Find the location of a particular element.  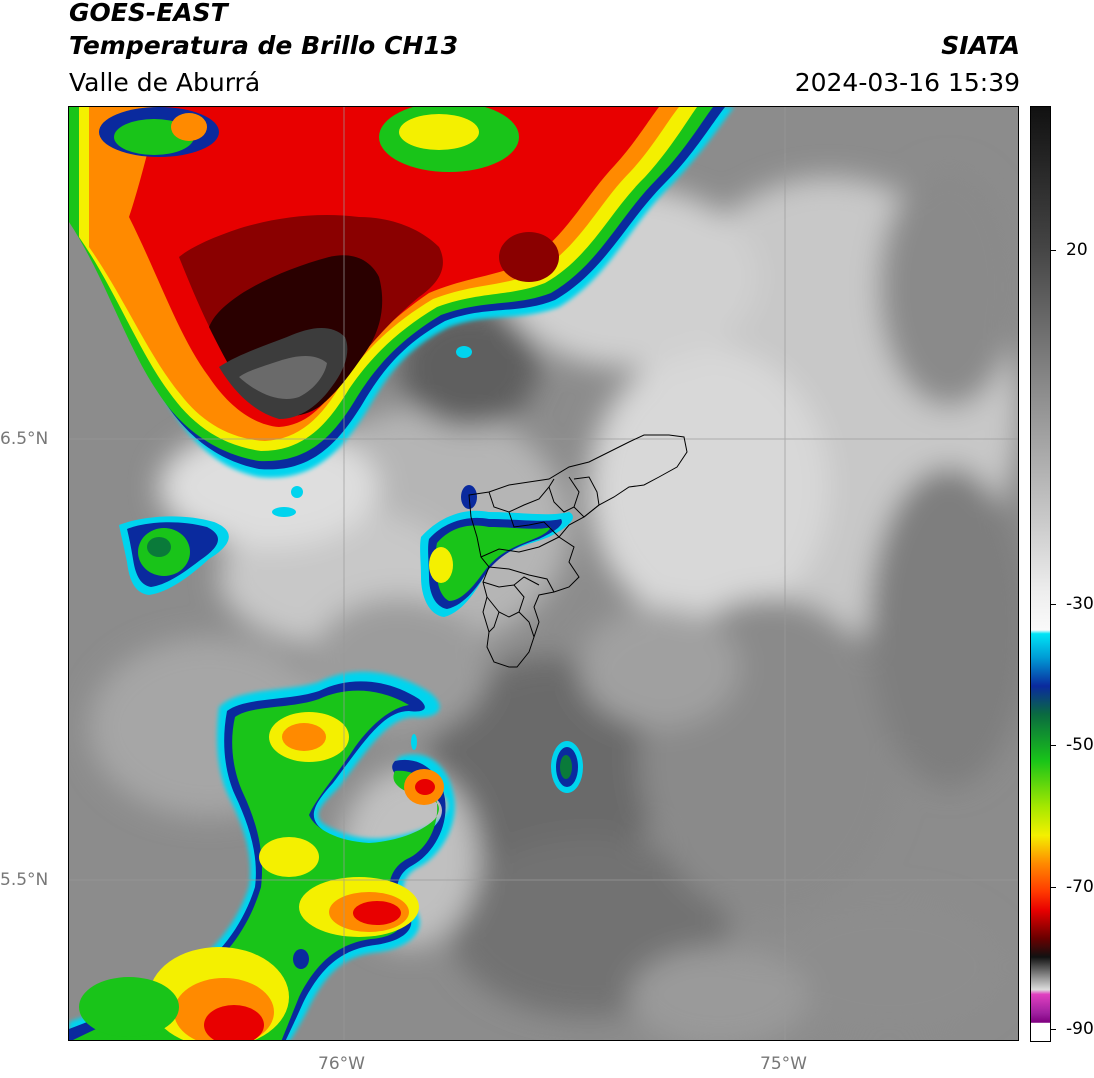

product-title: Temperatura de Brillo CH13 is located at coordinates (264, 45).